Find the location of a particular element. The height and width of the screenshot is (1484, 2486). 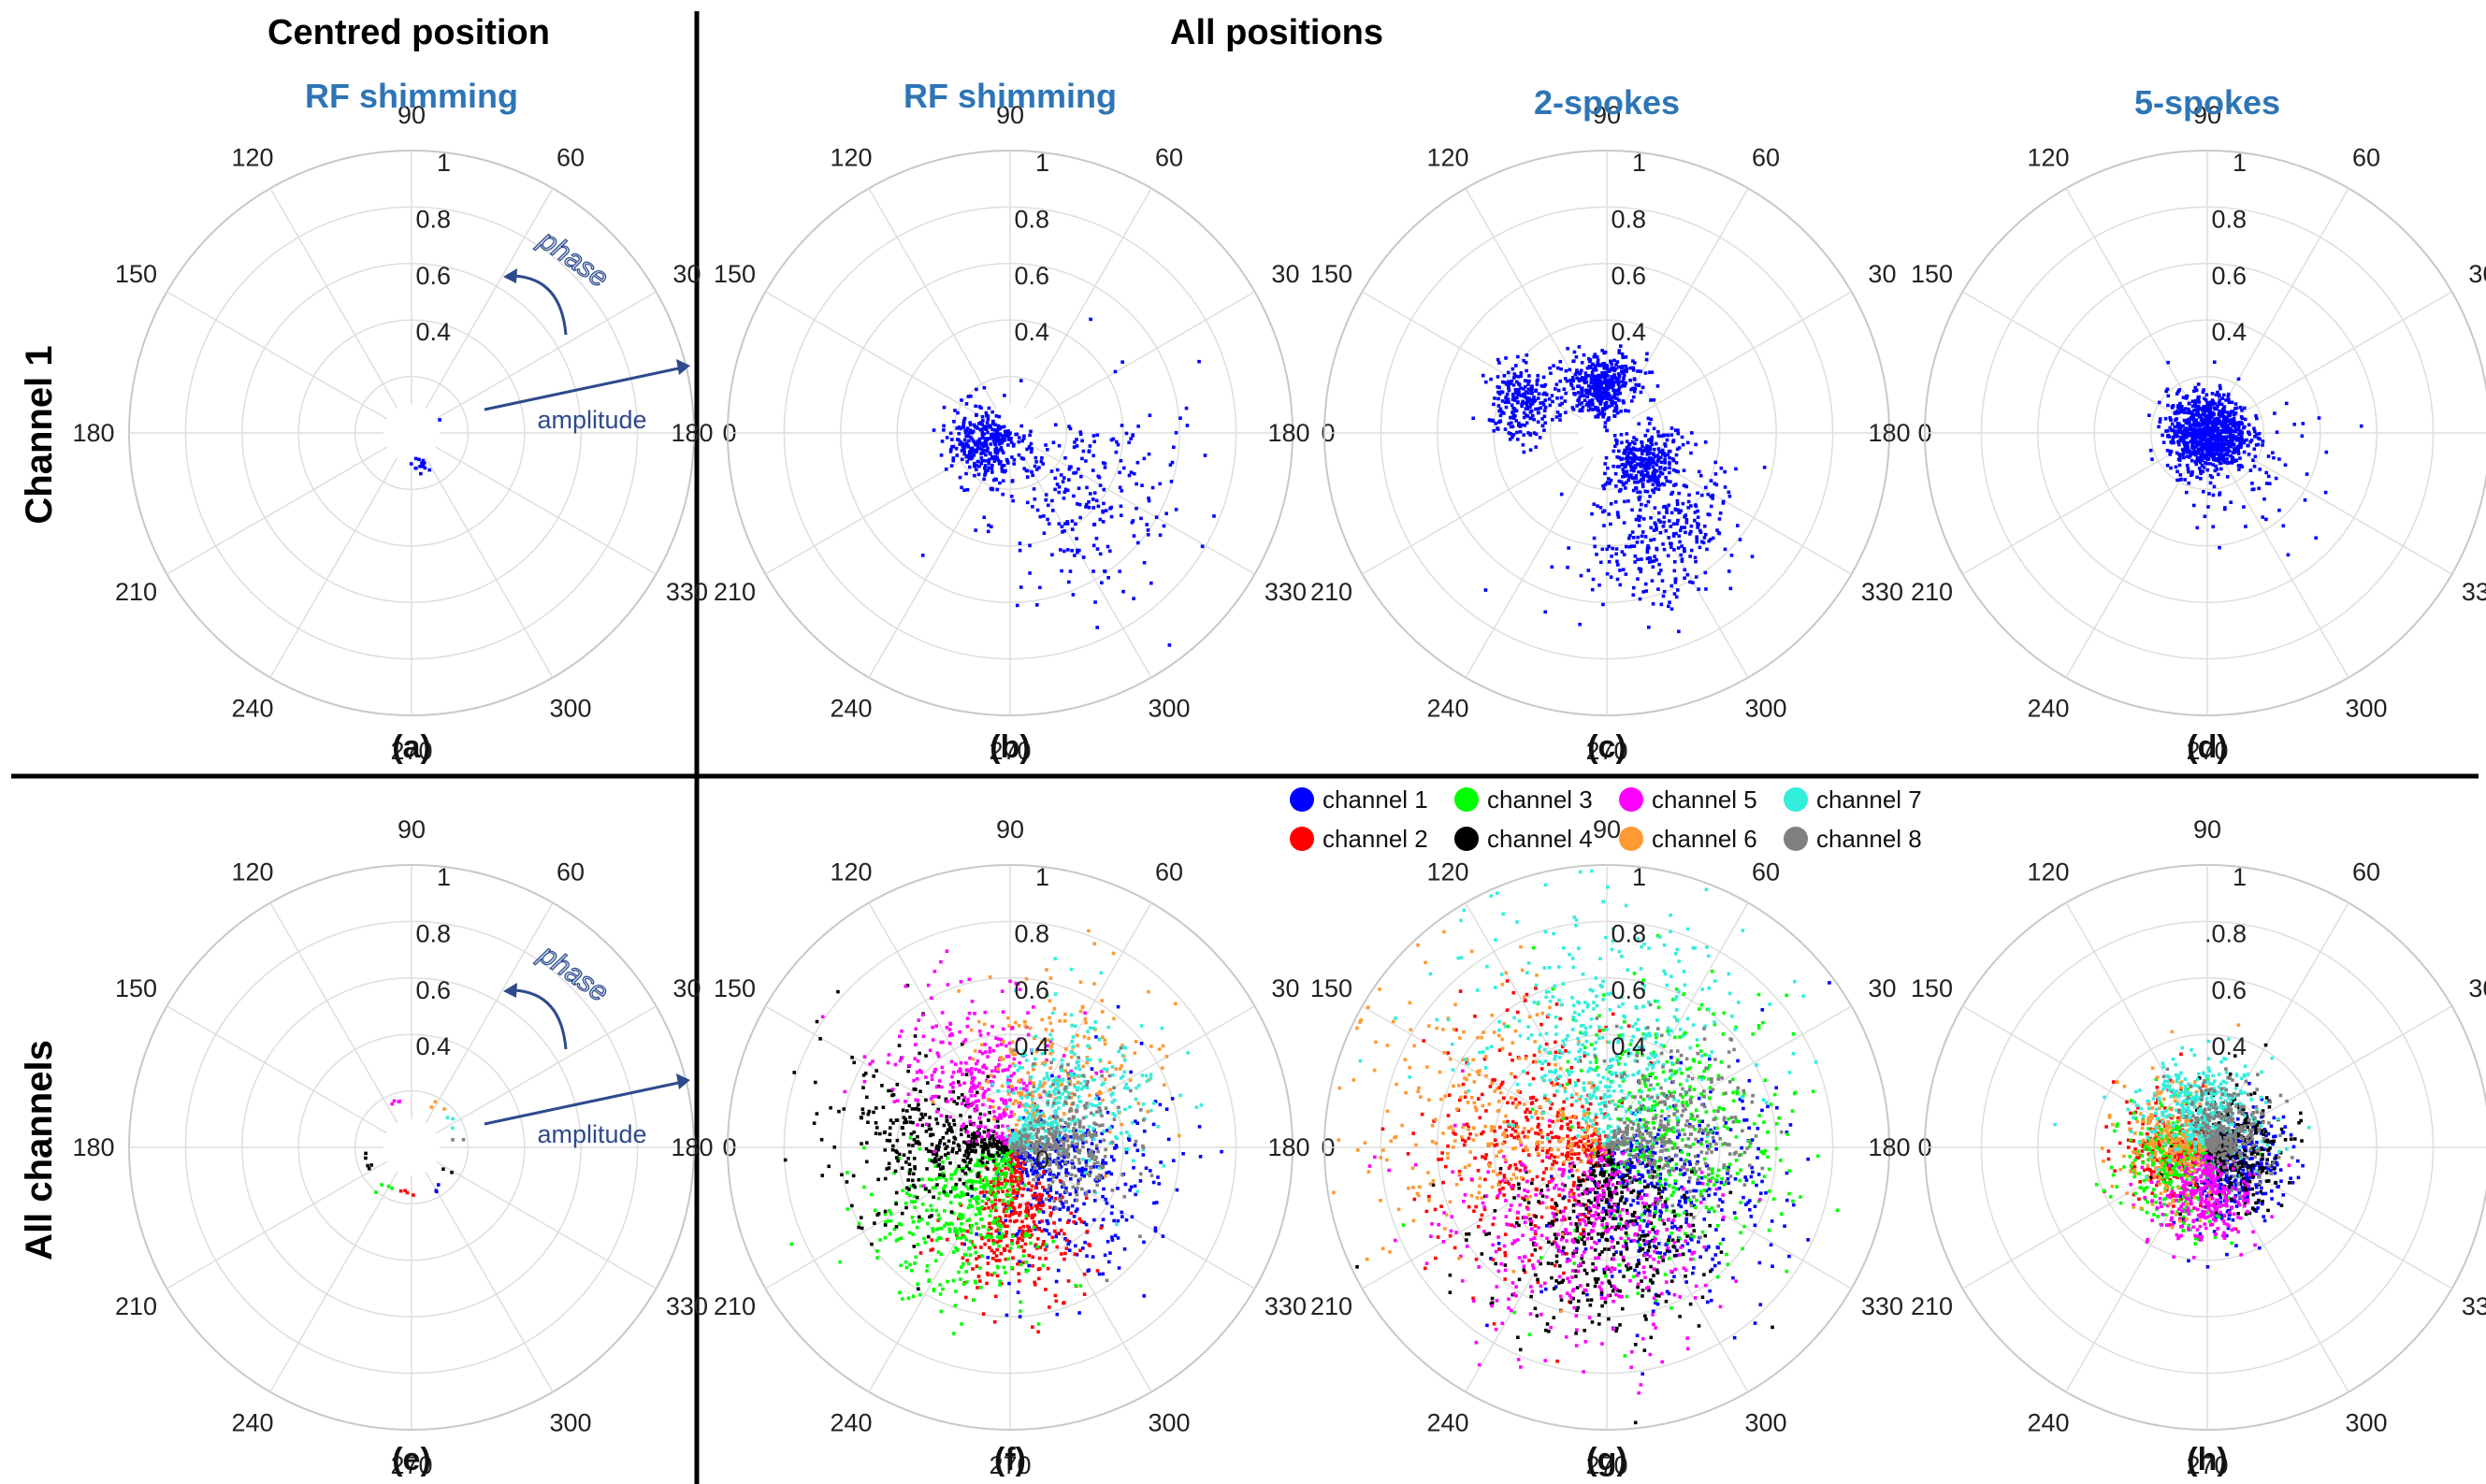

angle-tick-label: 300 is located at coordinates (570, 708).